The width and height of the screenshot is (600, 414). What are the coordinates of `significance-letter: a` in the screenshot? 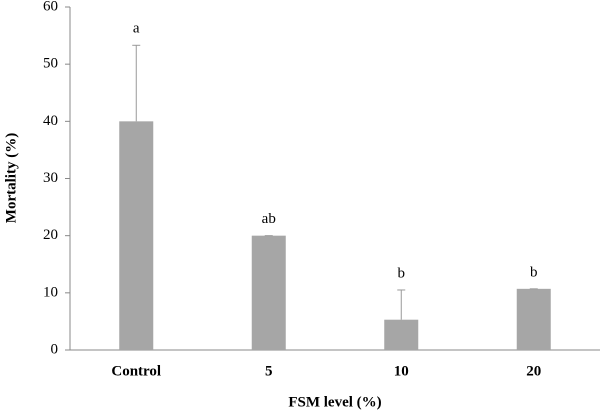 It's located at (136, 29).